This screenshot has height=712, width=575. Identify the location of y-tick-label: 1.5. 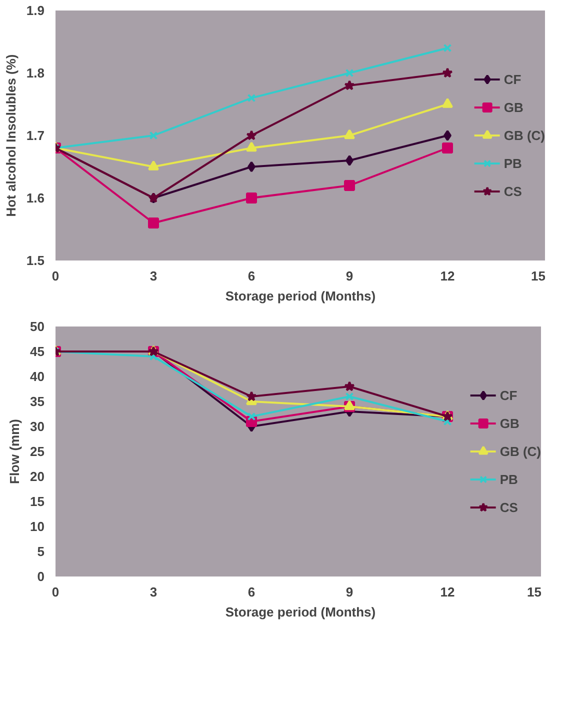
(35, 260).